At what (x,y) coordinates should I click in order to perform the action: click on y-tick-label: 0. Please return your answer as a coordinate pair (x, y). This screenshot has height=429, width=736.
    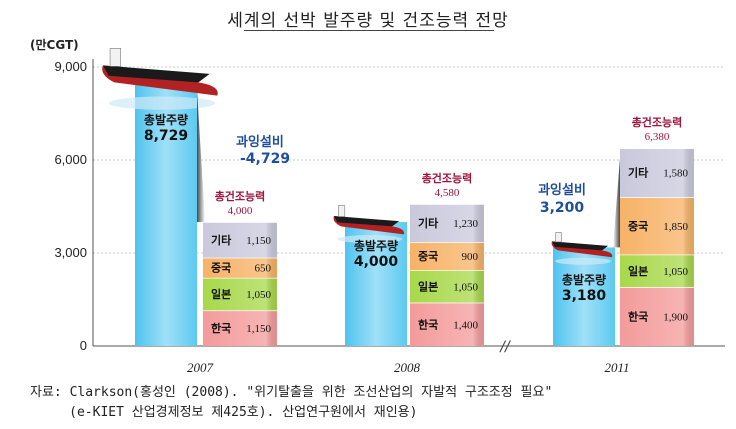
    Looking at the image, I should click on (83, 345).